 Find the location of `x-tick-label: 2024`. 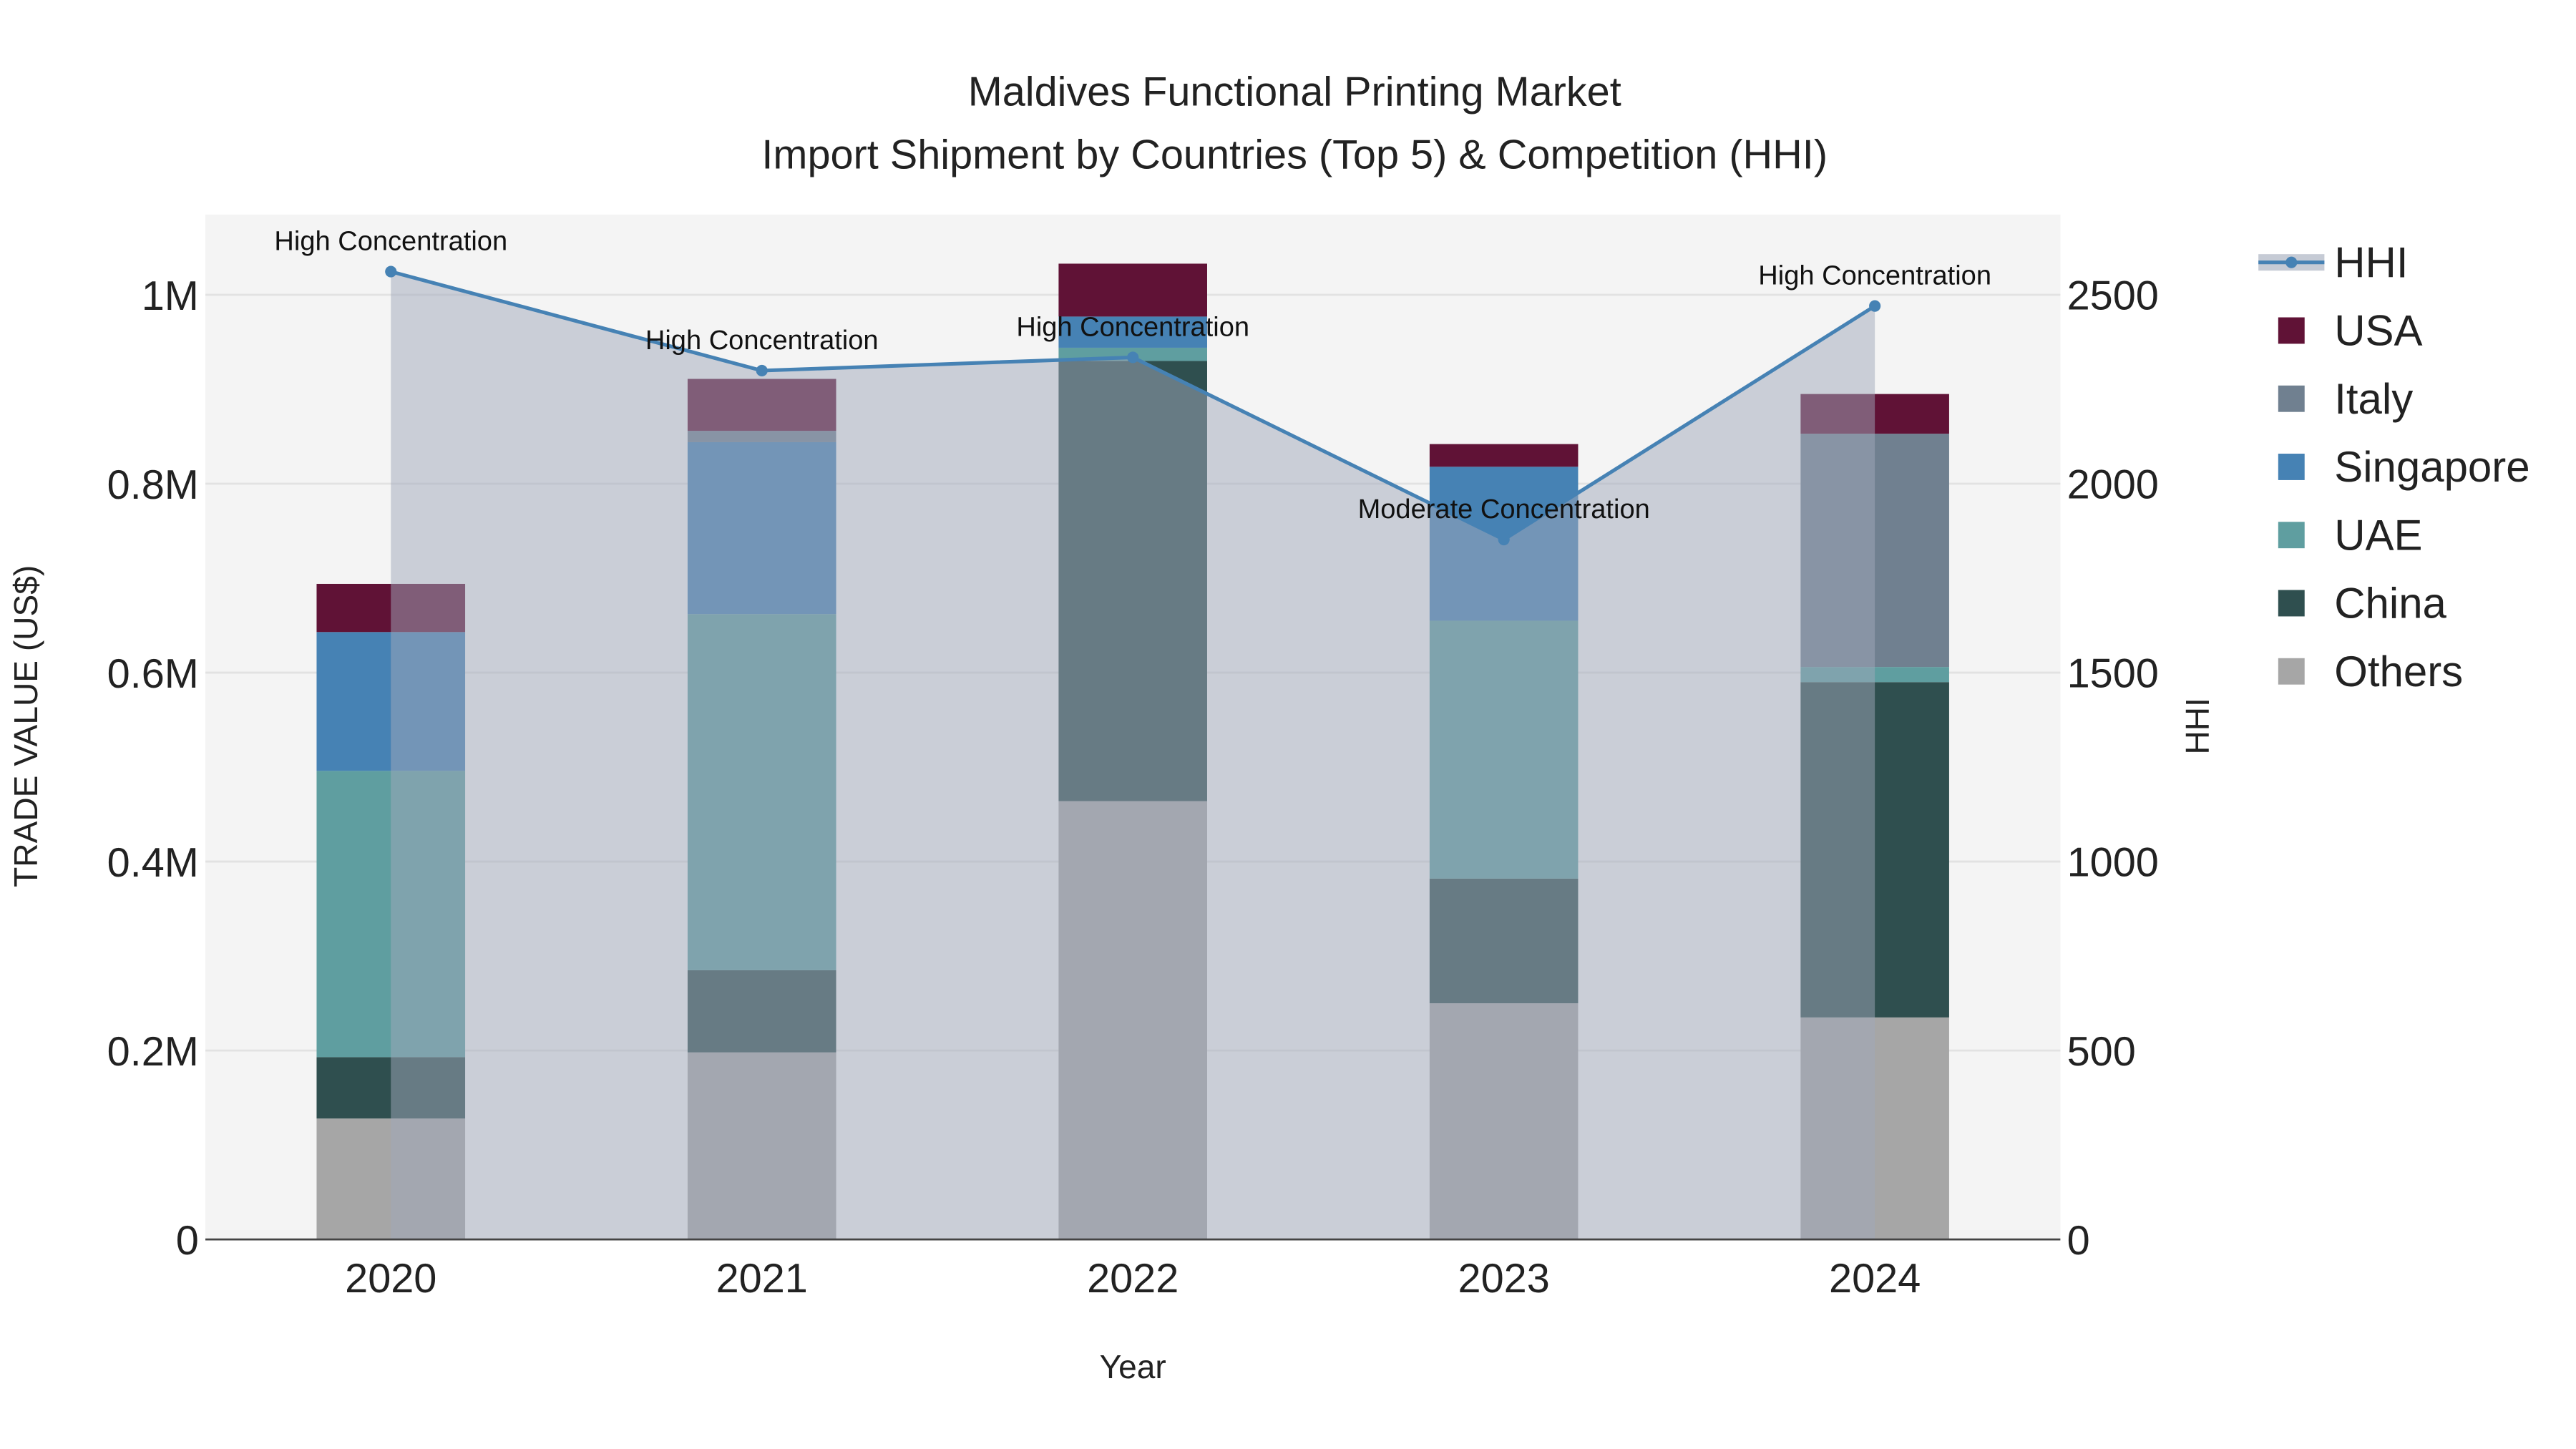

x-tick-label: 2024 is located at coordinates (1875, 1279).